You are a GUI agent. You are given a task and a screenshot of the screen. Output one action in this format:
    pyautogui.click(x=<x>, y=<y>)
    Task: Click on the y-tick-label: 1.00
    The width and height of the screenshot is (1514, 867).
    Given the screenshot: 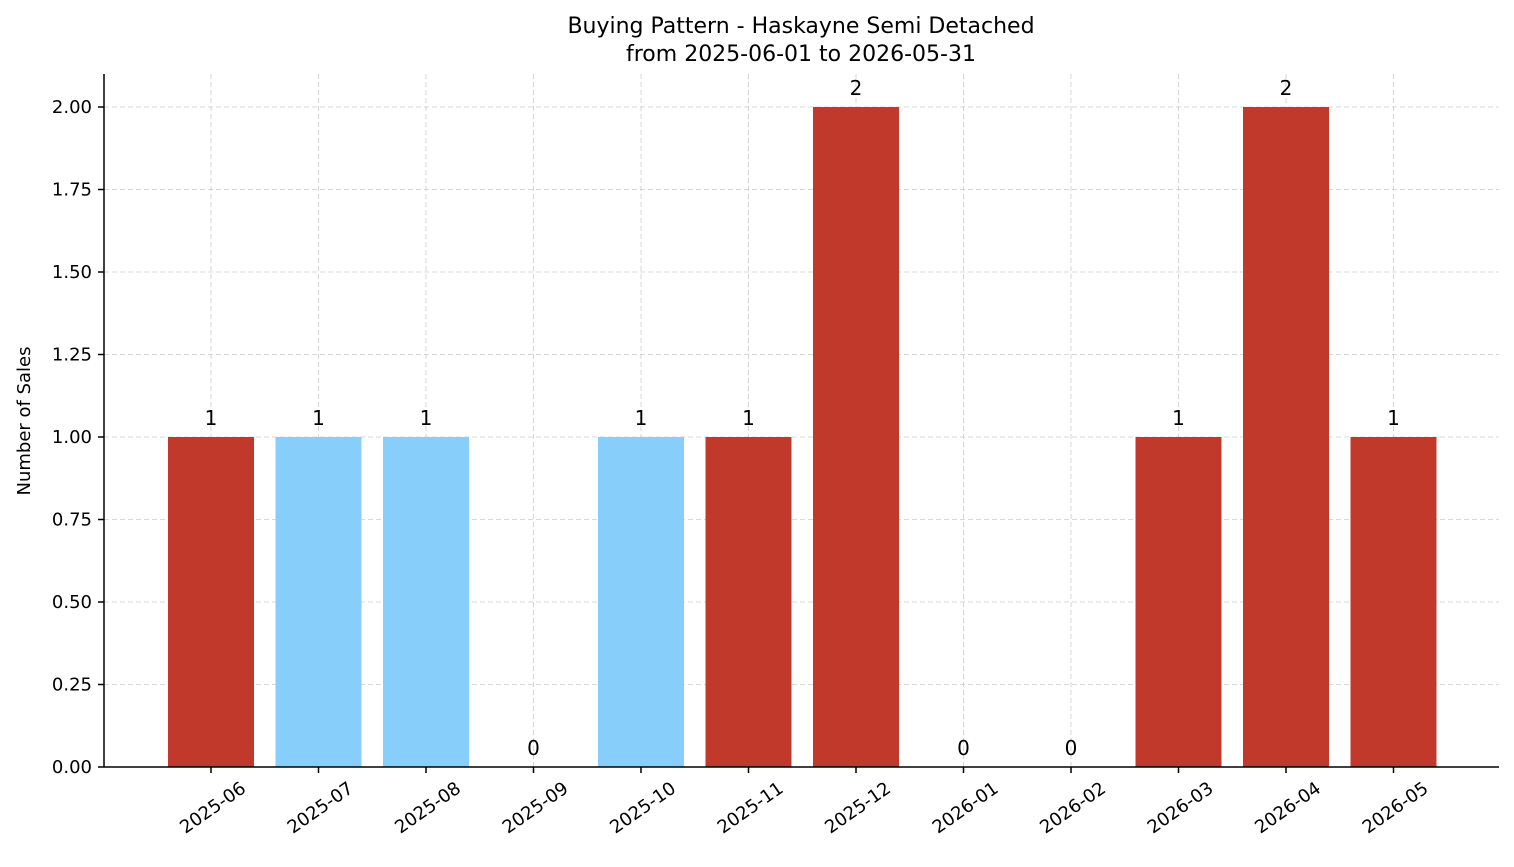 What is the action you would take?
    pyautogui.click(x=72, y=437)
    